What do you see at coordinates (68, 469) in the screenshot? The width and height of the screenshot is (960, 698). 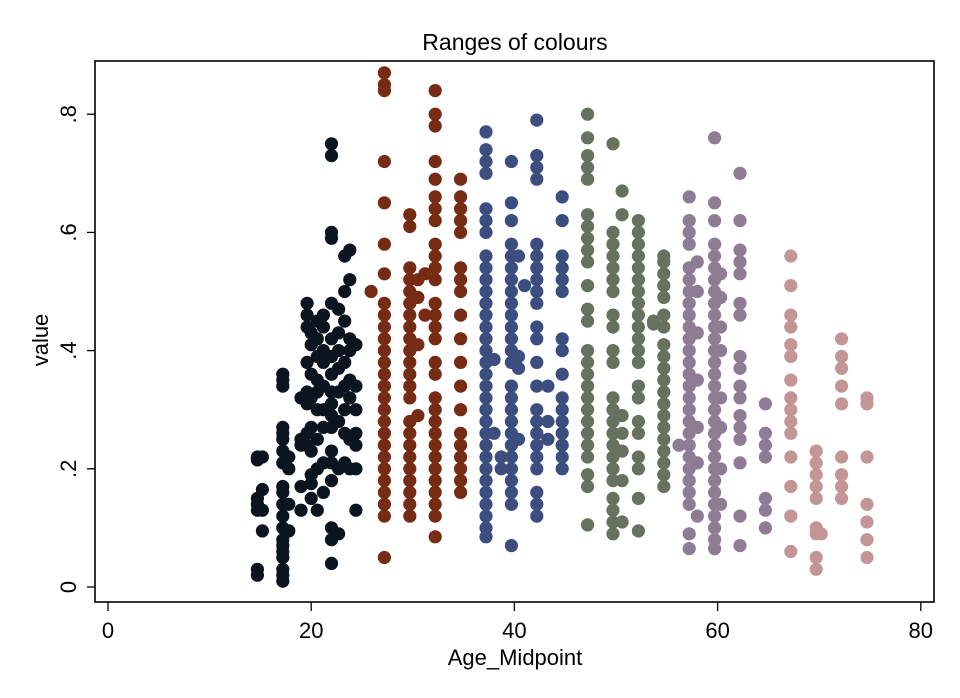 I see `y-tick-label: .2` at bounding box center [68, 469].